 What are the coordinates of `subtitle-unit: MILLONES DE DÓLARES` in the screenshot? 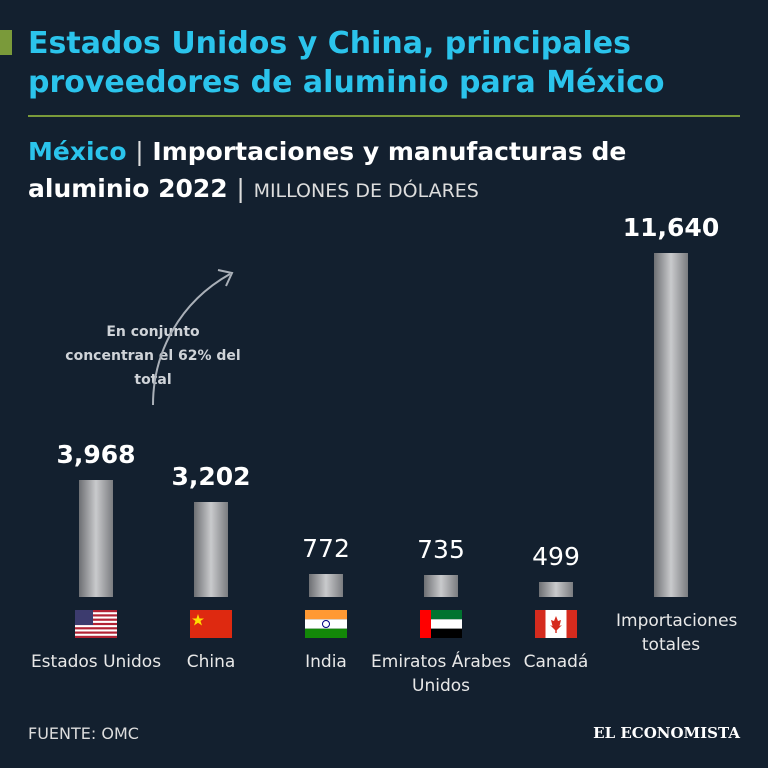 It's located at (366, 191).